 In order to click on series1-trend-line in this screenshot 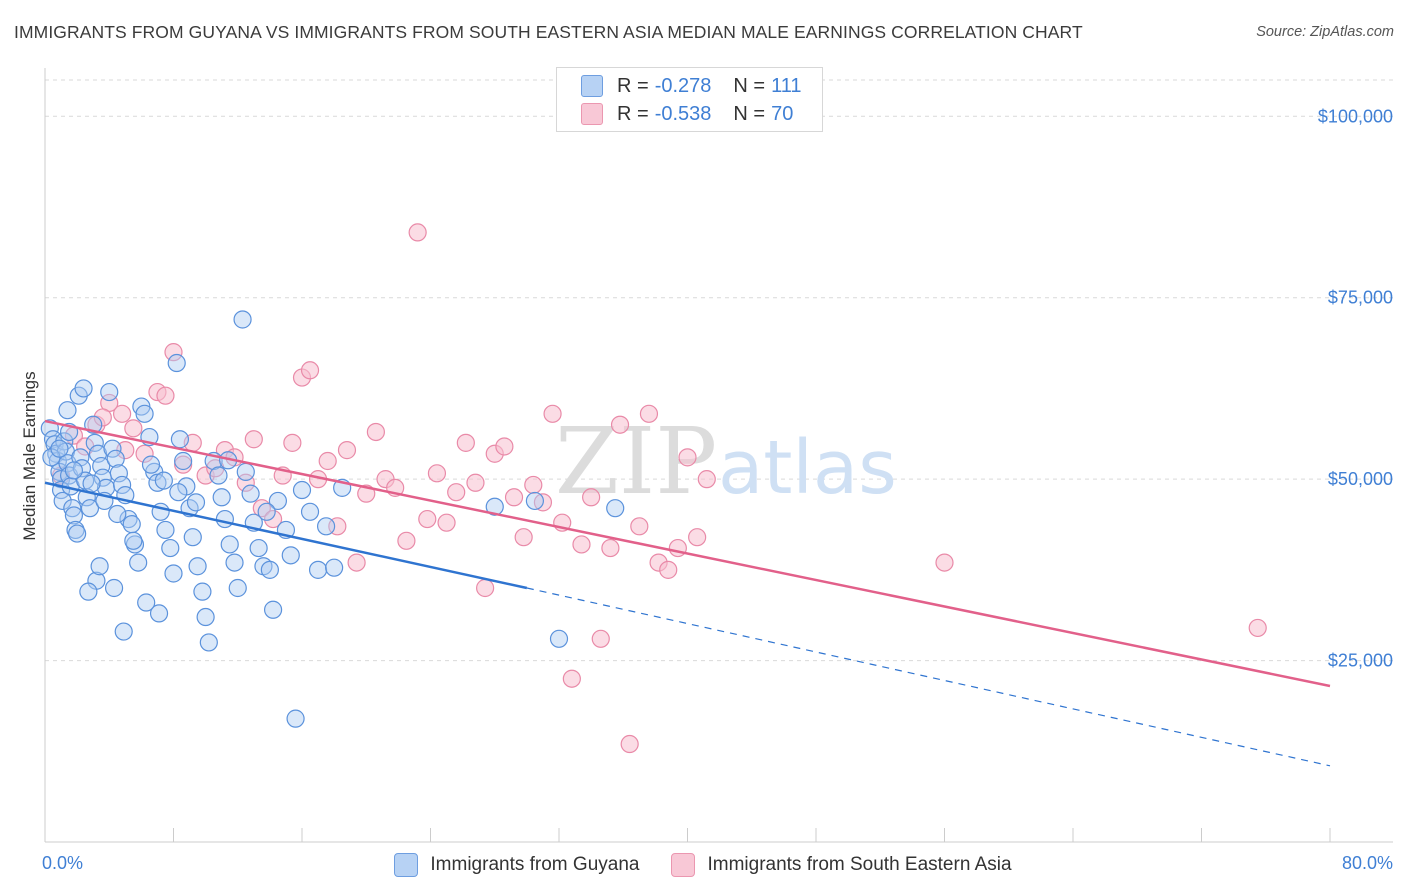, I will do `click(286, 535)`.